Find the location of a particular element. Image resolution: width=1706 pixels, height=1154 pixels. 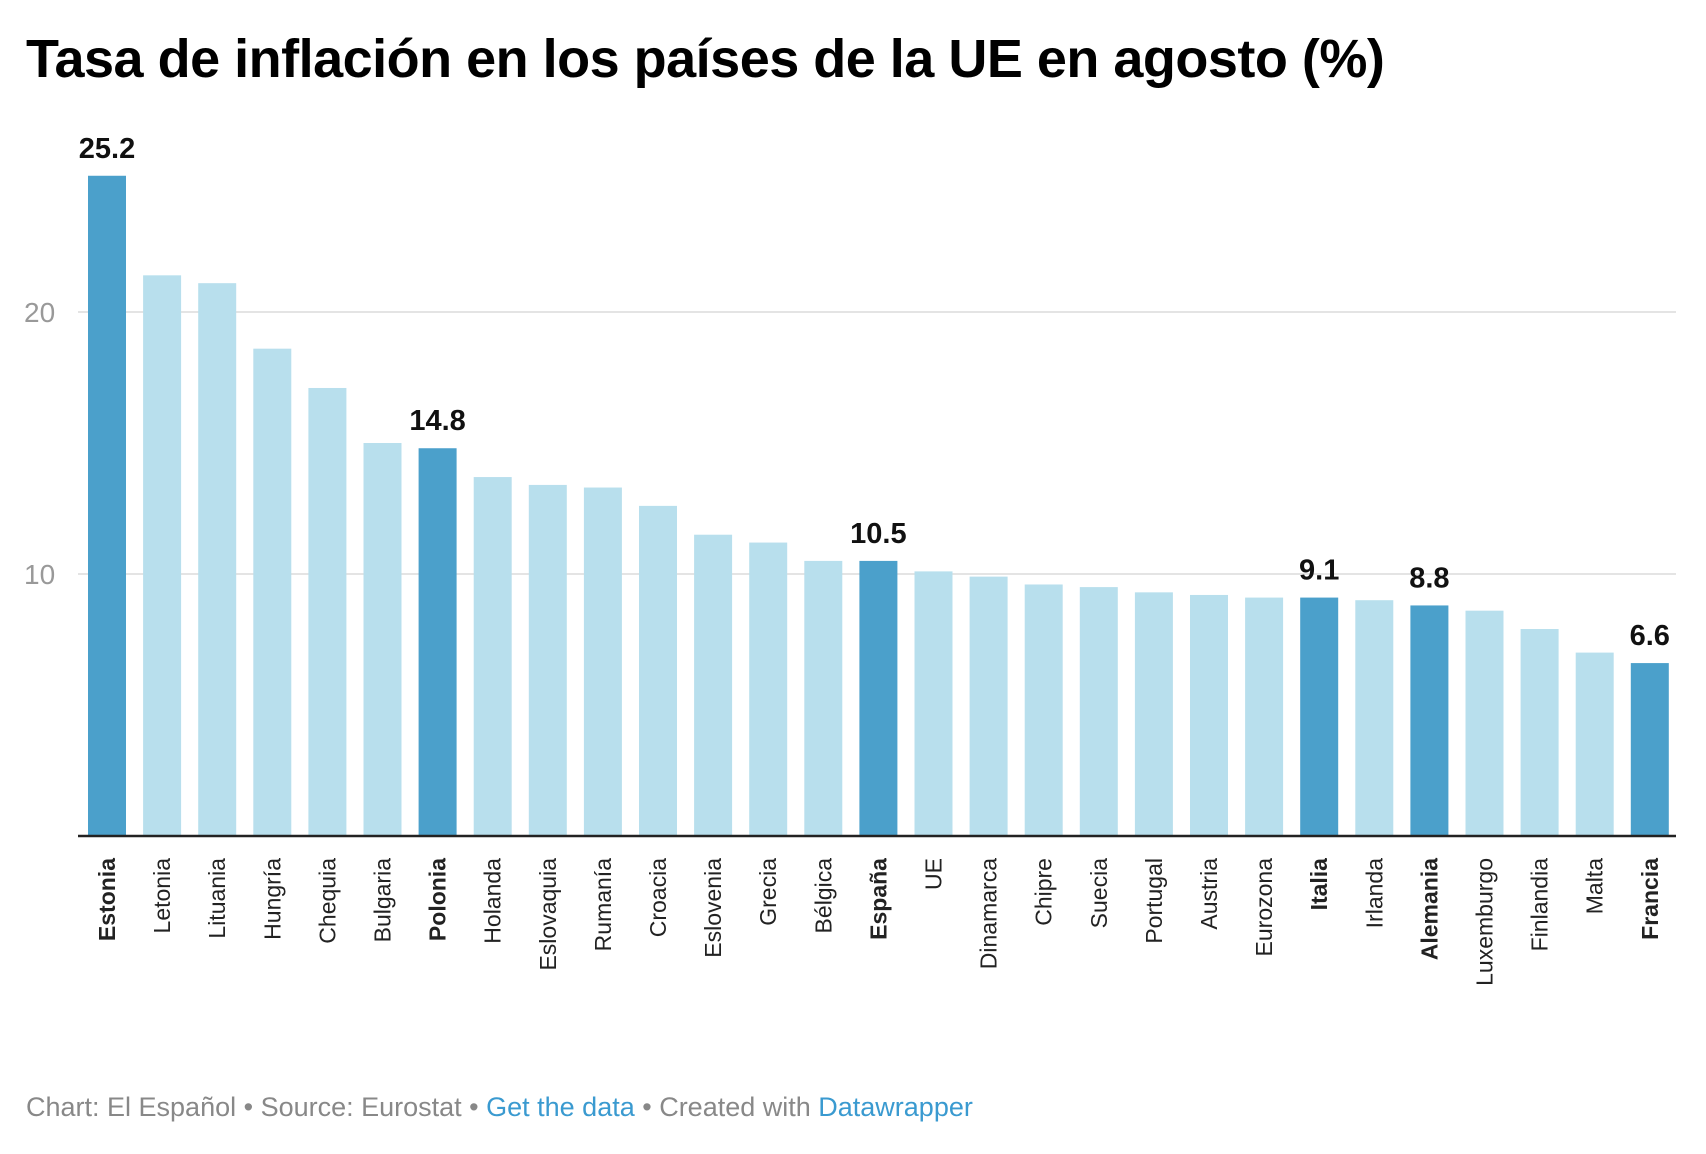

data-label: 8.8 is located at coordinates (1429, 578).